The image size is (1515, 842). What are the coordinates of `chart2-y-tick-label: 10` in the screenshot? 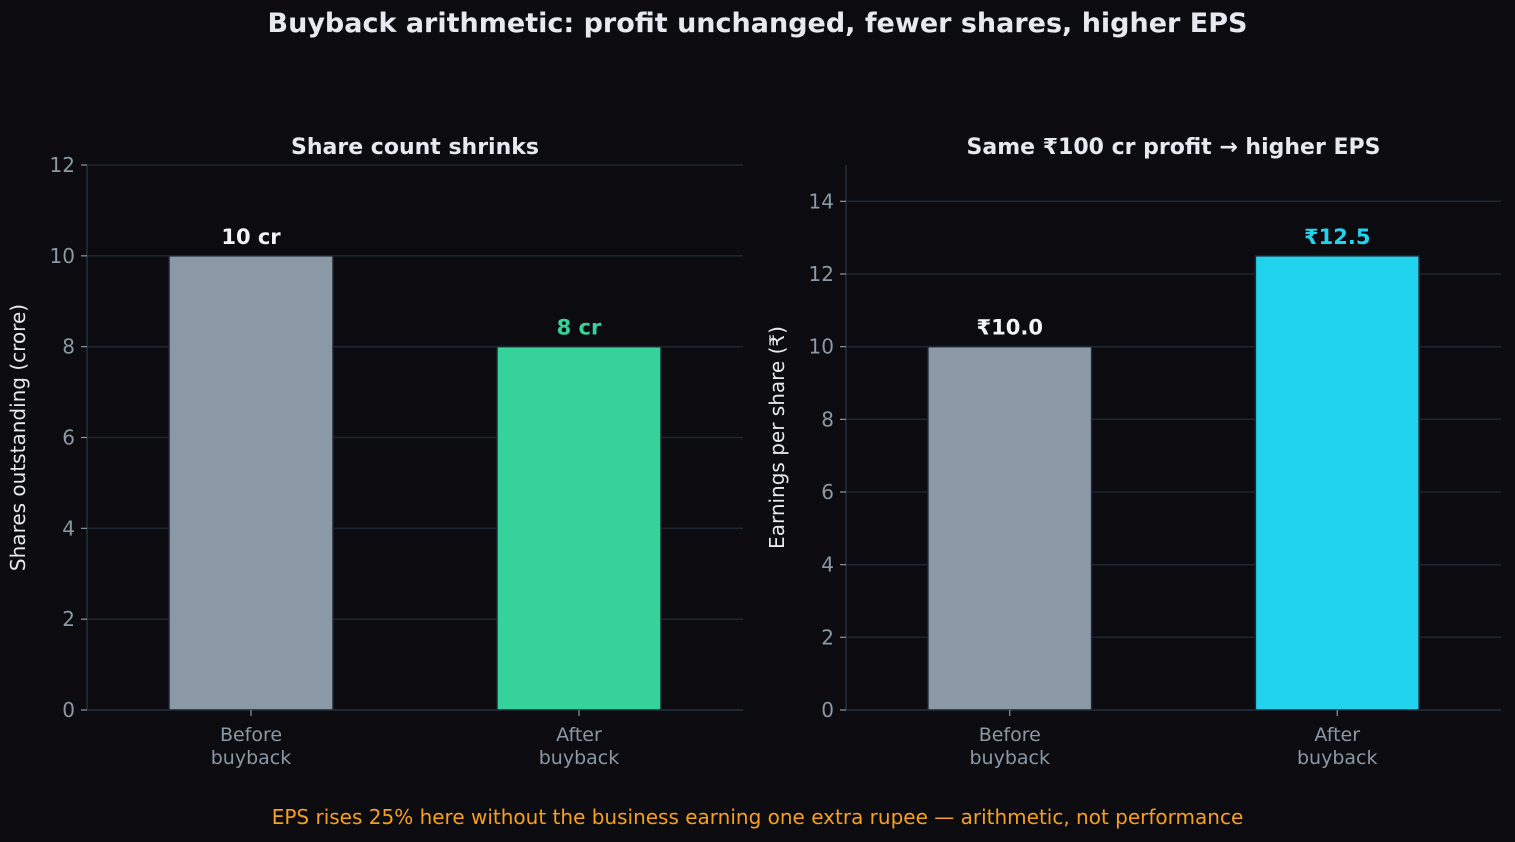 It's located at (821, 347).